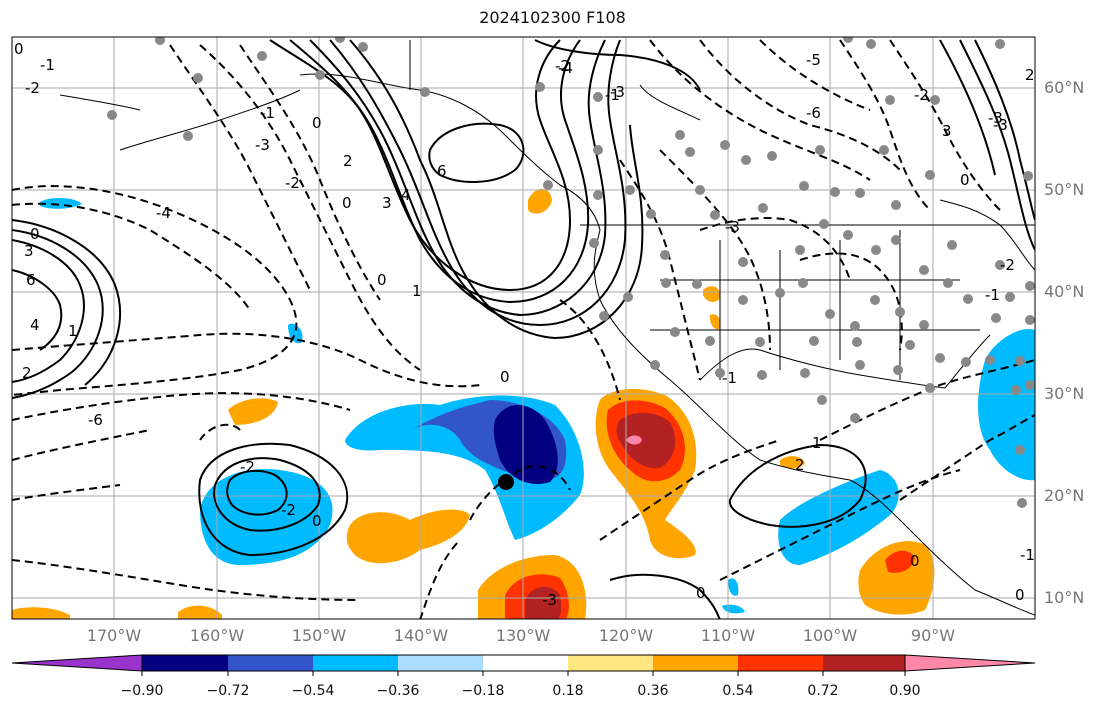 This screenshot has height=712, width=1105. What do you see at coordinates (830, 635) in the screenshot?
I see `lon-label: 100°W` at bounding box center [830, 635].